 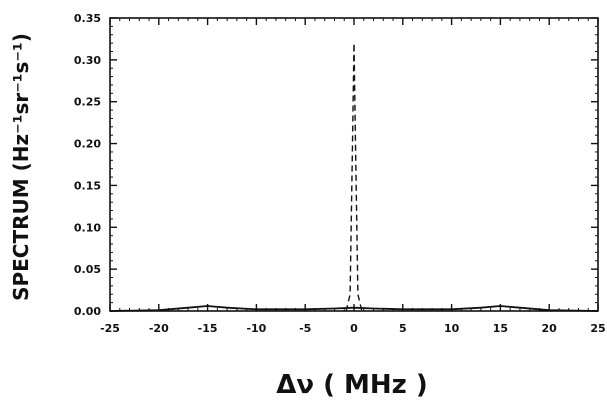 What do you see at coordinates (21, 167) in the screenshot?
I see `y-axis-label: SPECTRUM (Hz⁻¹sr⁻¹s⁻¹)` at bounding box center [21, 167].